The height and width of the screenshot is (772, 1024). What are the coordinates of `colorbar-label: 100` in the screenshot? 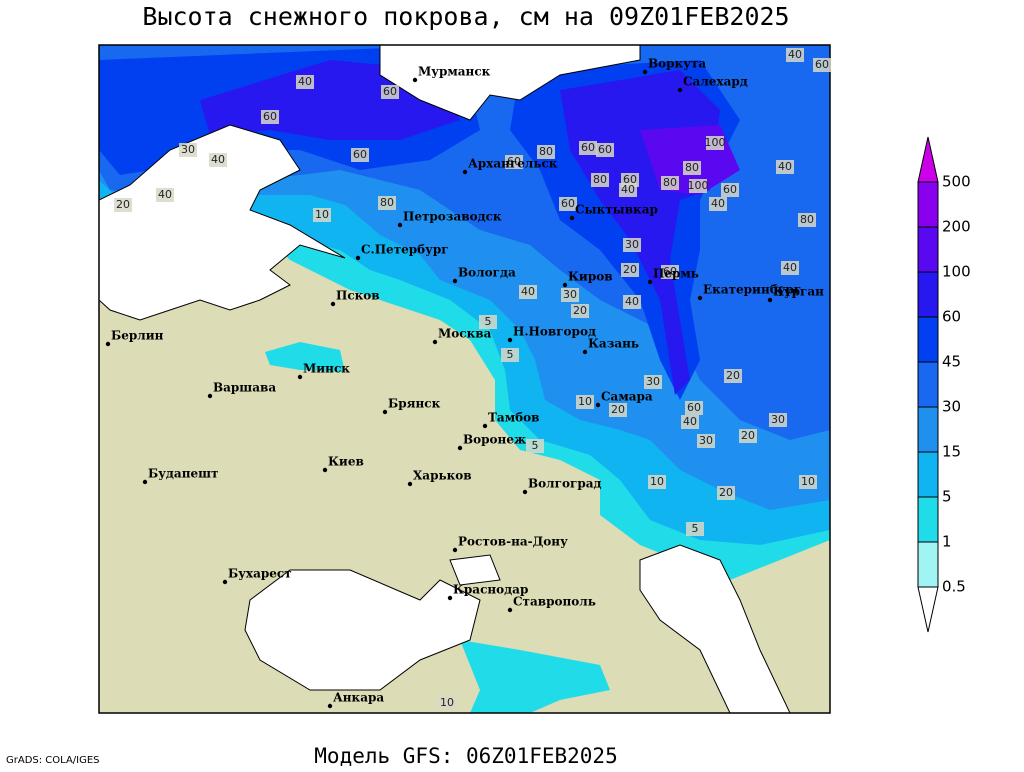 It's located at (956, 272).